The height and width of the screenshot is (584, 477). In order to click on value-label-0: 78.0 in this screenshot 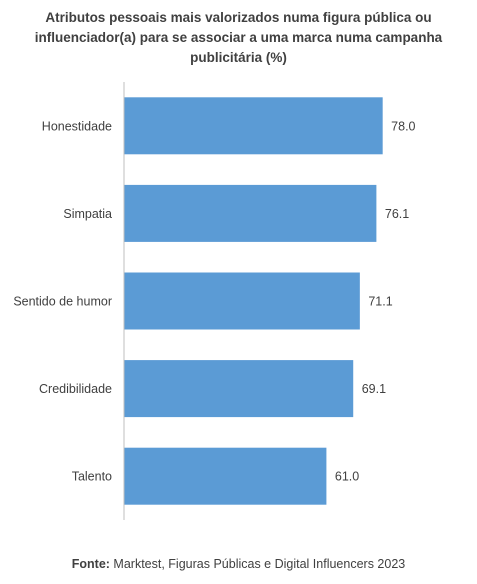, I will do `click(403, 126)`.